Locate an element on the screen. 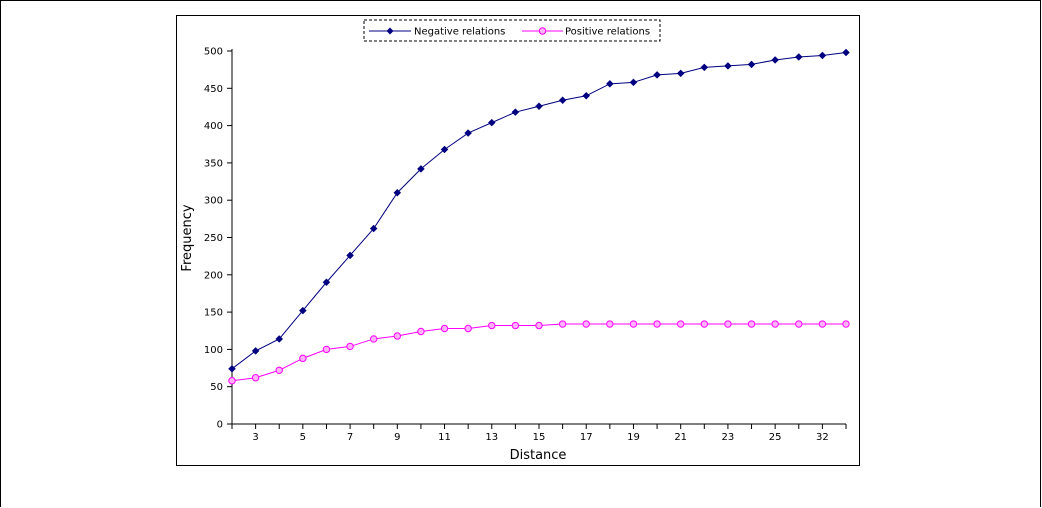  x-tick-label: 11 is located at coordinates (444, 437).